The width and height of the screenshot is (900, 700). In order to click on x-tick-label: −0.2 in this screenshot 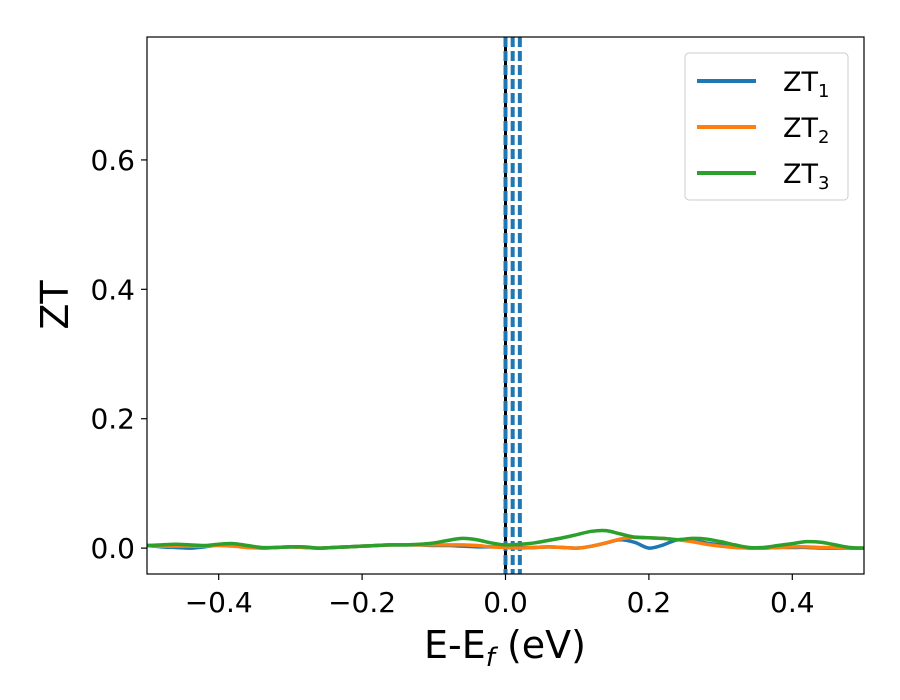, I will do `click(362, 602)`.